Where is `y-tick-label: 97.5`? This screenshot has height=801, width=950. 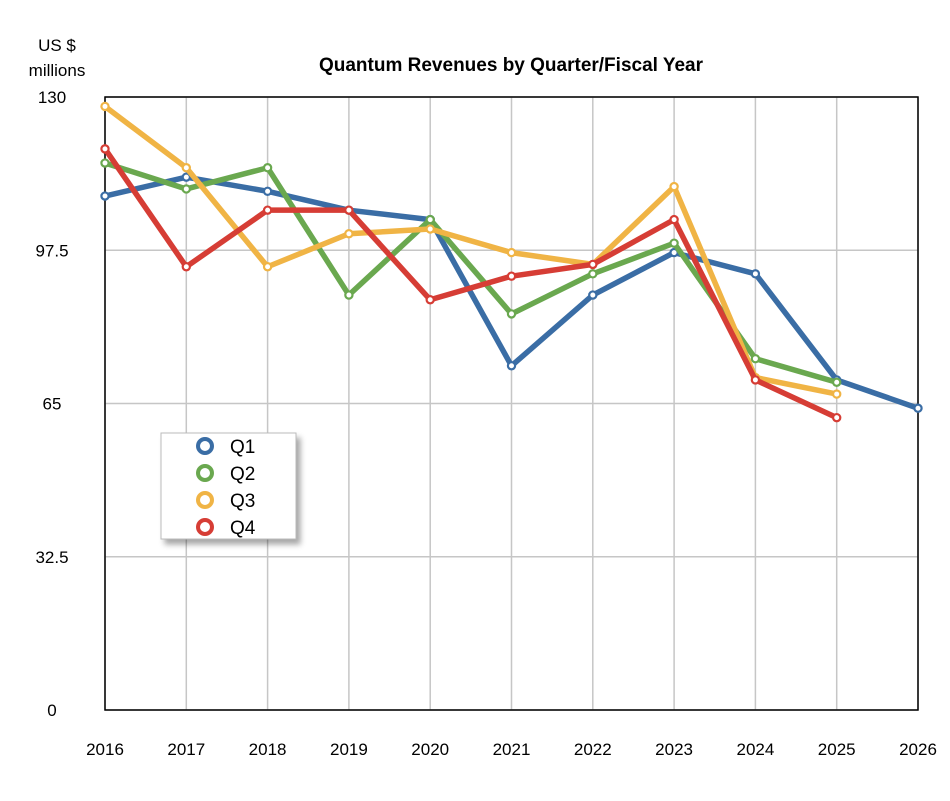 y-tick-label: 97.5 is located at coordinates (51, 250).